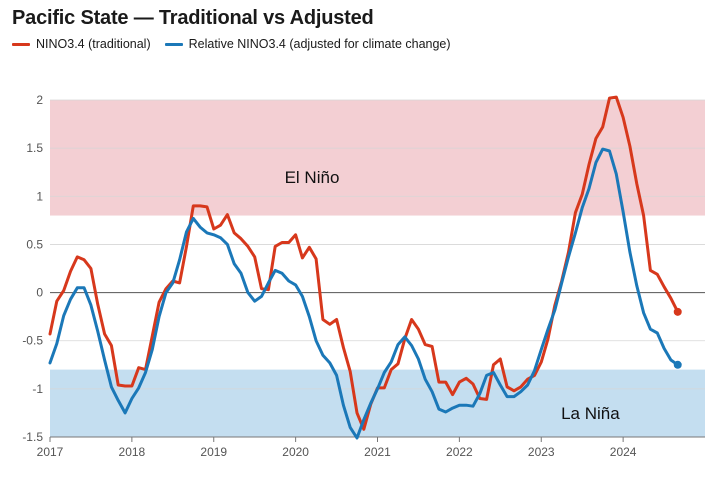 This screenshot has width=721, height=478. Describe the element at coordinates (677, 311) in the screenshot. I see `series-end-point-traditional` at that location.